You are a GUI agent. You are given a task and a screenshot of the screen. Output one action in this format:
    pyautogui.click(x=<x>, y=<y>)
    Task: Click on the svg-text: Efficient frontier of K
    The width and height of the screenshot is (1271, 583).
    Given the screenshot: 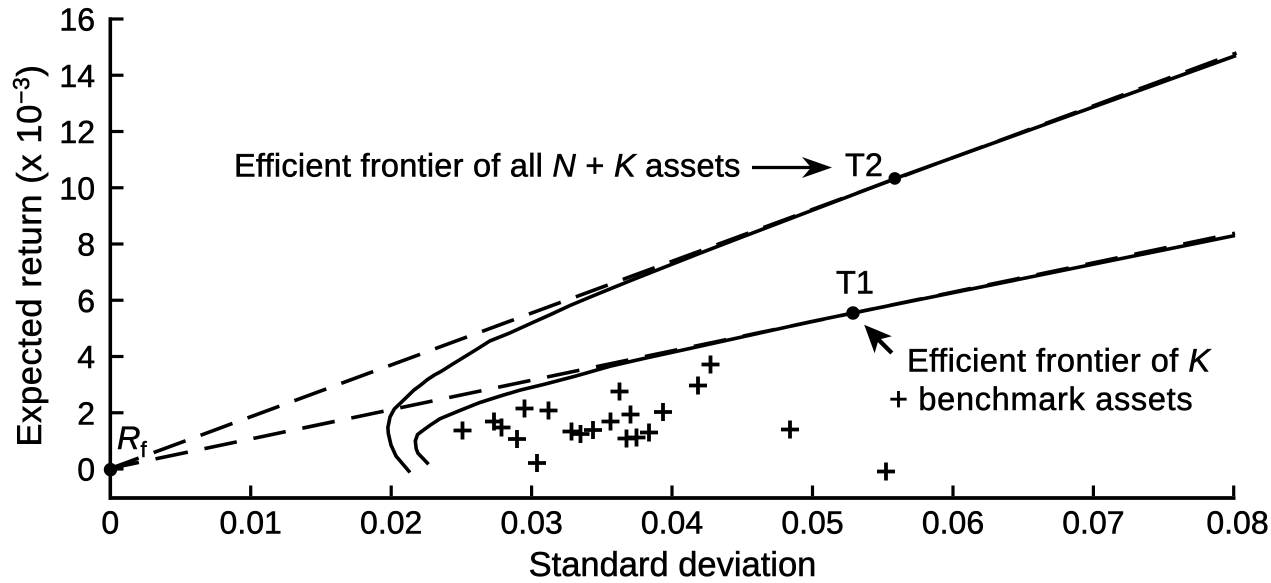 What is the action you would take?
    pyautogui.click(x=1059, y=360)
    